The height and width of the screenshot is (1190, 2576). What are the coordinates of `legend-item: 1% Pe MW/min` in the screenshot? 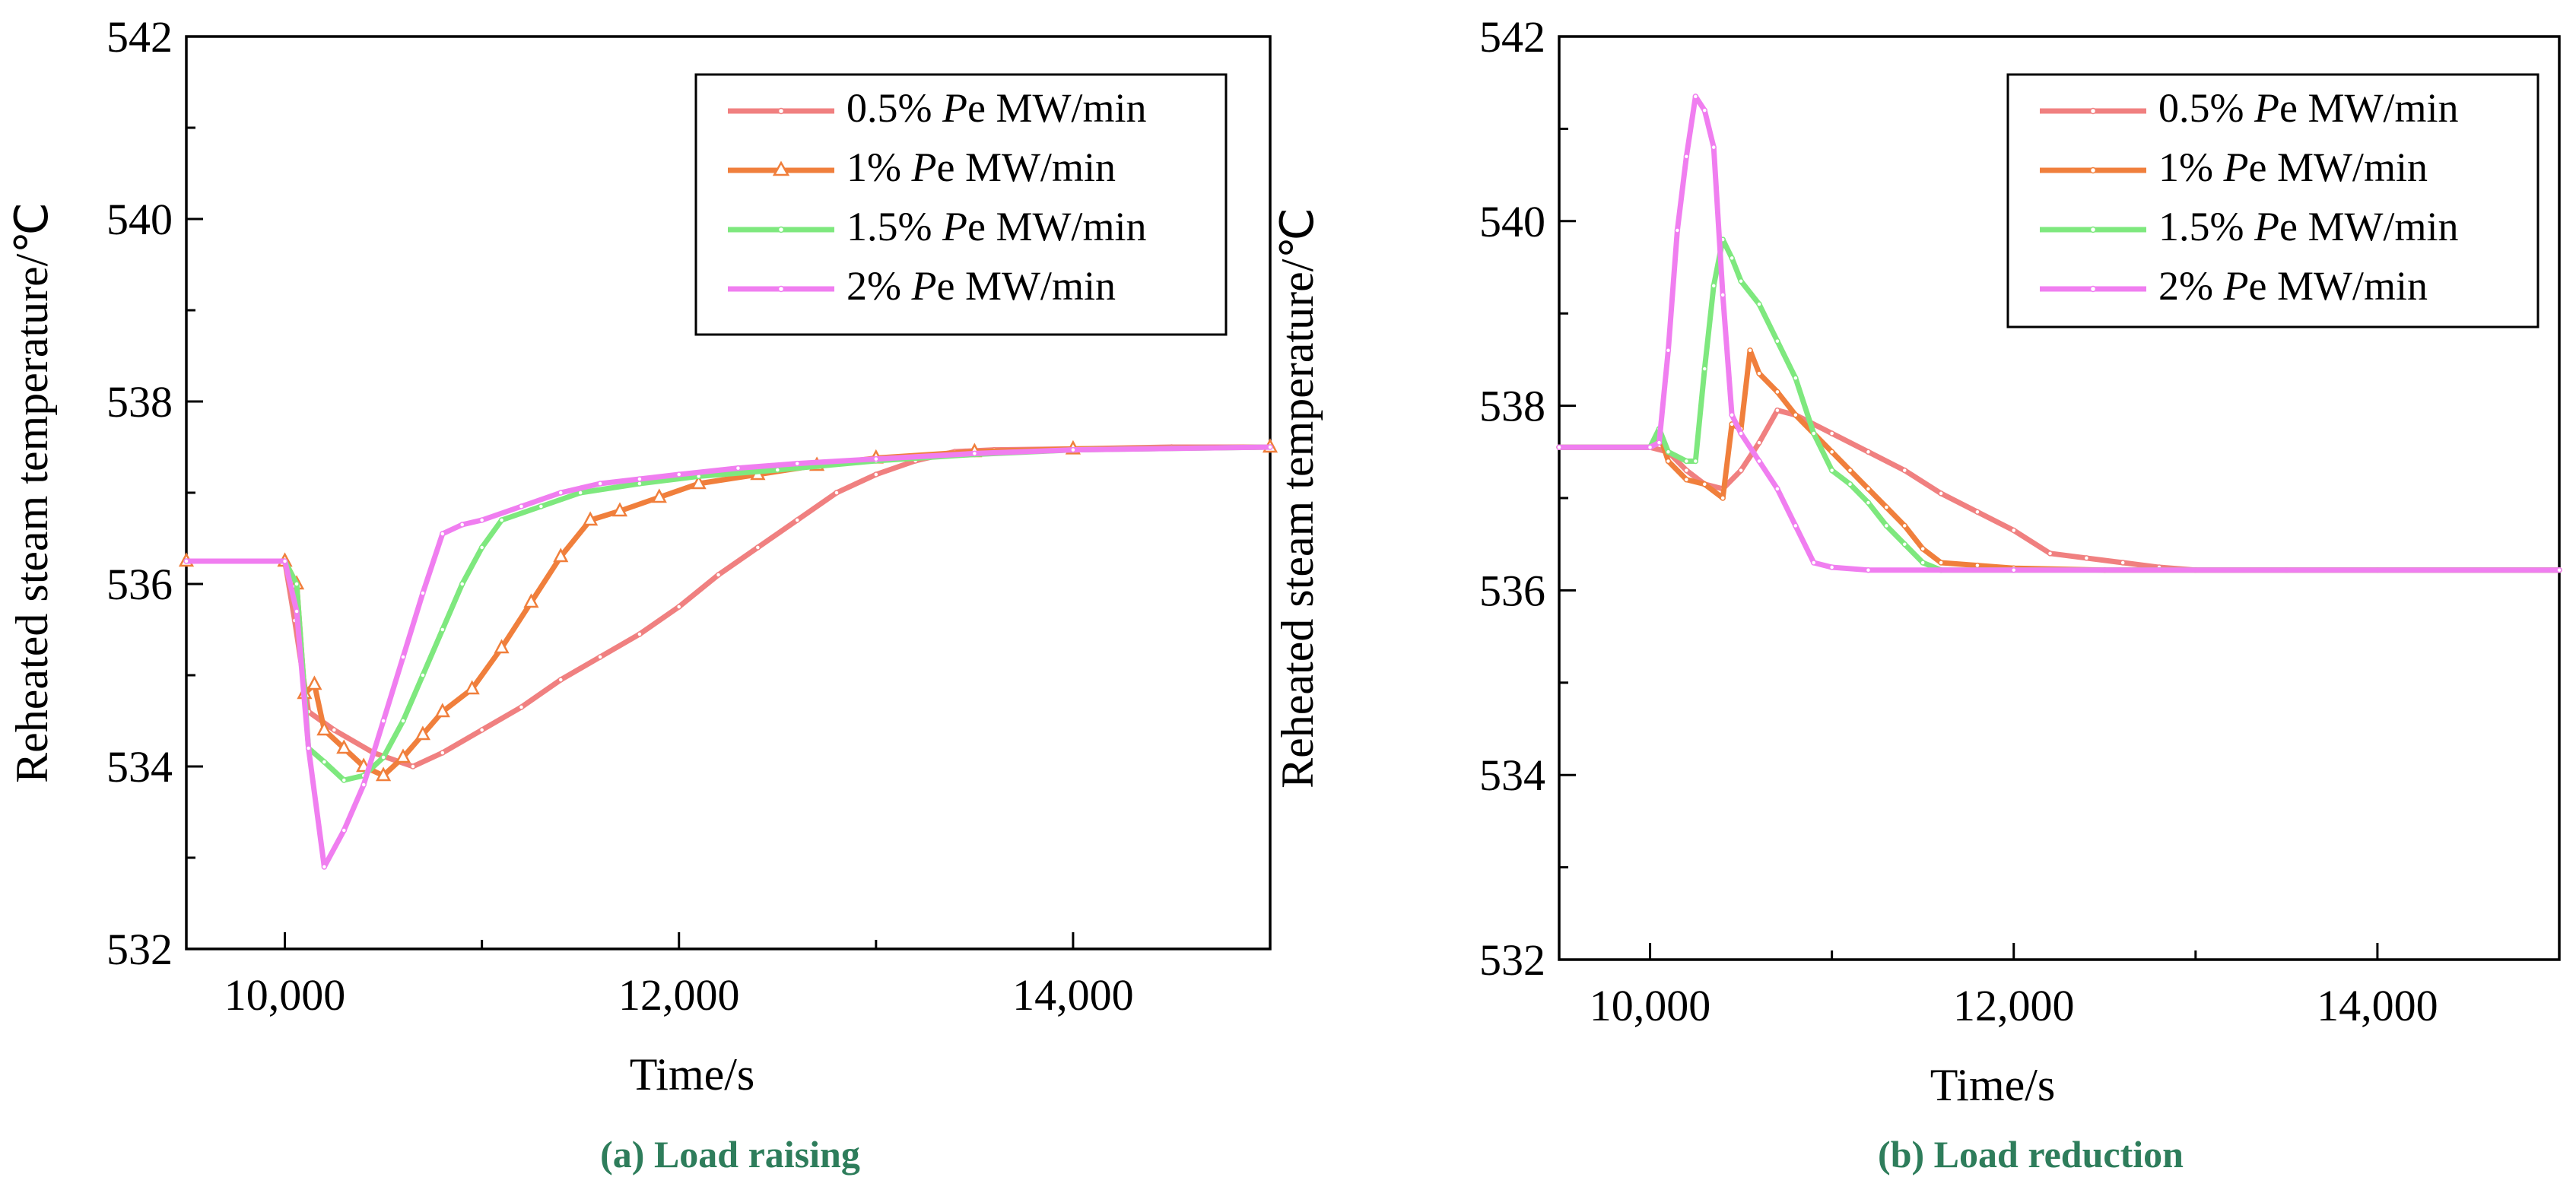 It's located at (2234, 167).